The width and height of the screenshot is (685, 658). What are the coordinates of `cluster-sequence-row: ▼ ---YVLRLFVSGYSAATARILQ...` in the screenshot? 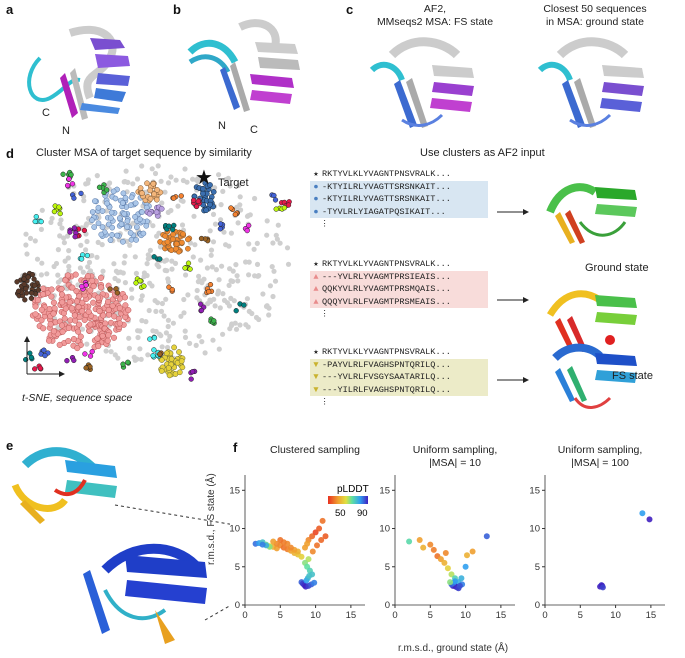 It's located at (399, 377).